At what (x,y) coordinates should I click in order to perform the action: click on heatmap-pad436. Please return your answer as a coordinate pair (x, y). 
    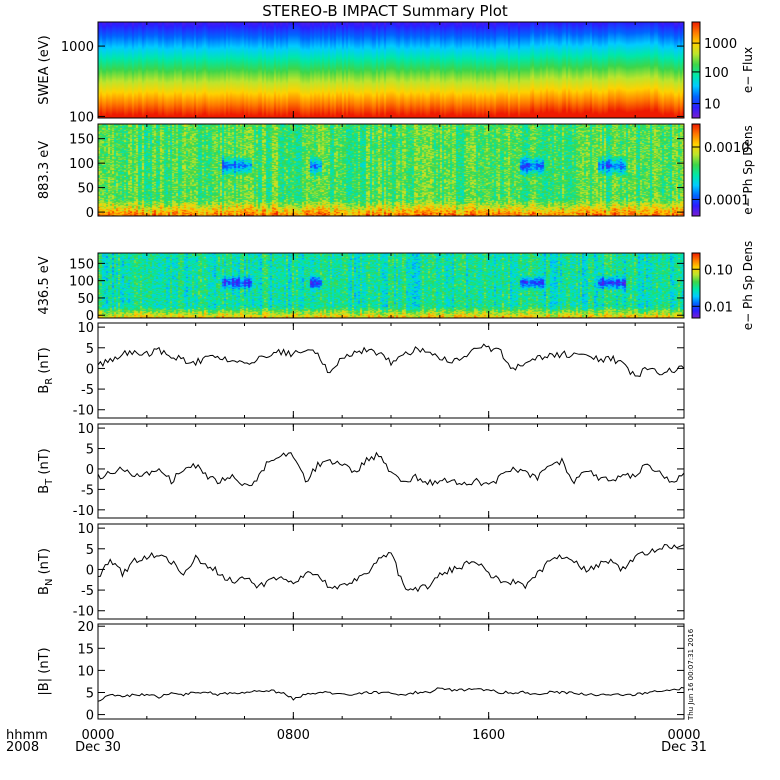
    Looking at the image, I should click on (391, 285).